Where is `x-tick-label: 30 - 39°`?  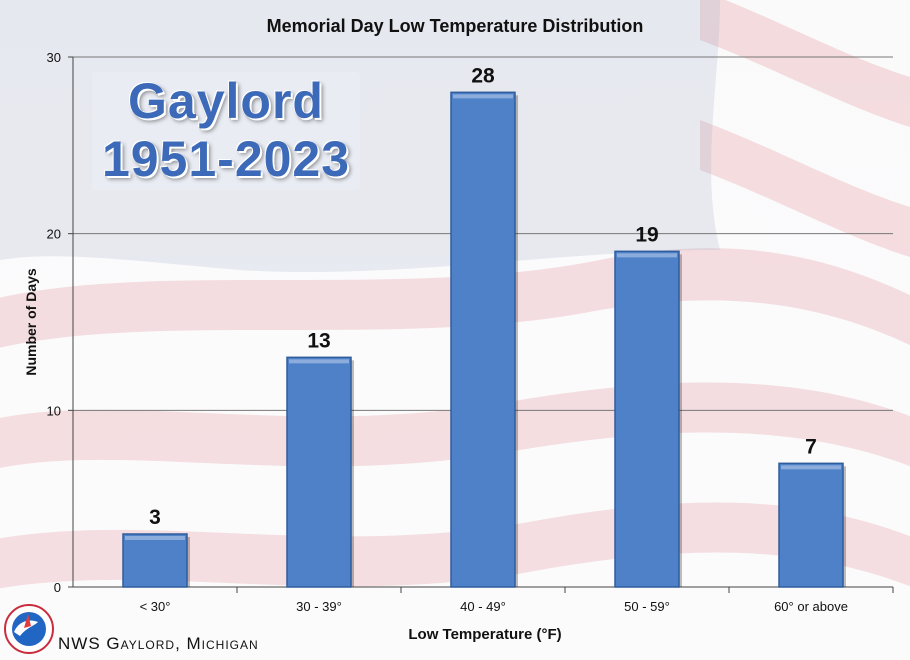 x-tick-label: 30 - 39° is located at coordinates (319, 606).